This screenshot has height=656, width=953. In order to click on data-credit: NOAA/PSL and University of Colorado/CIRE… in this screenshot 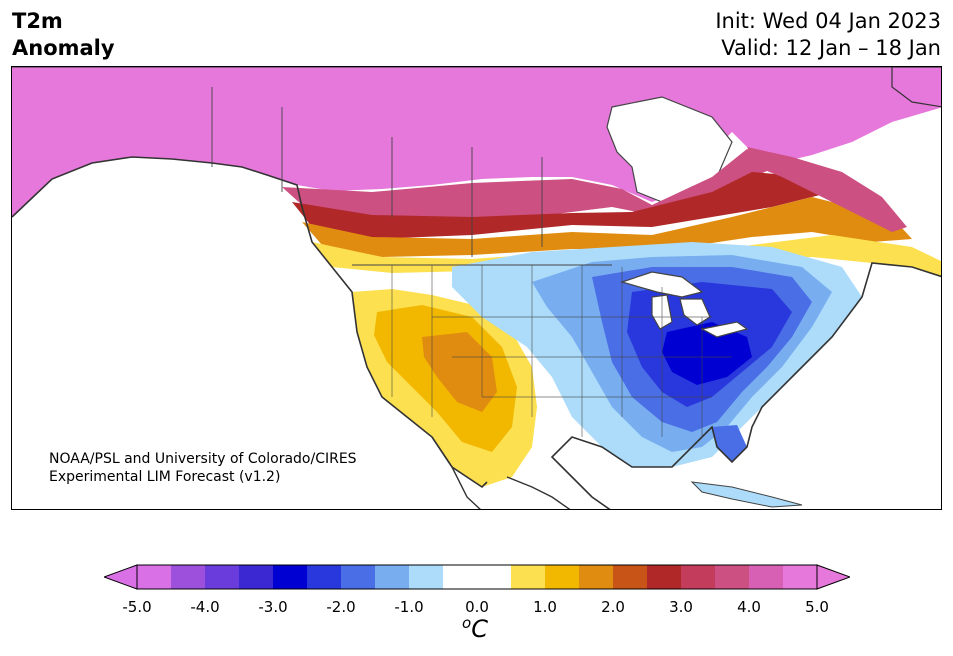, I will do `click(203, 468)`.